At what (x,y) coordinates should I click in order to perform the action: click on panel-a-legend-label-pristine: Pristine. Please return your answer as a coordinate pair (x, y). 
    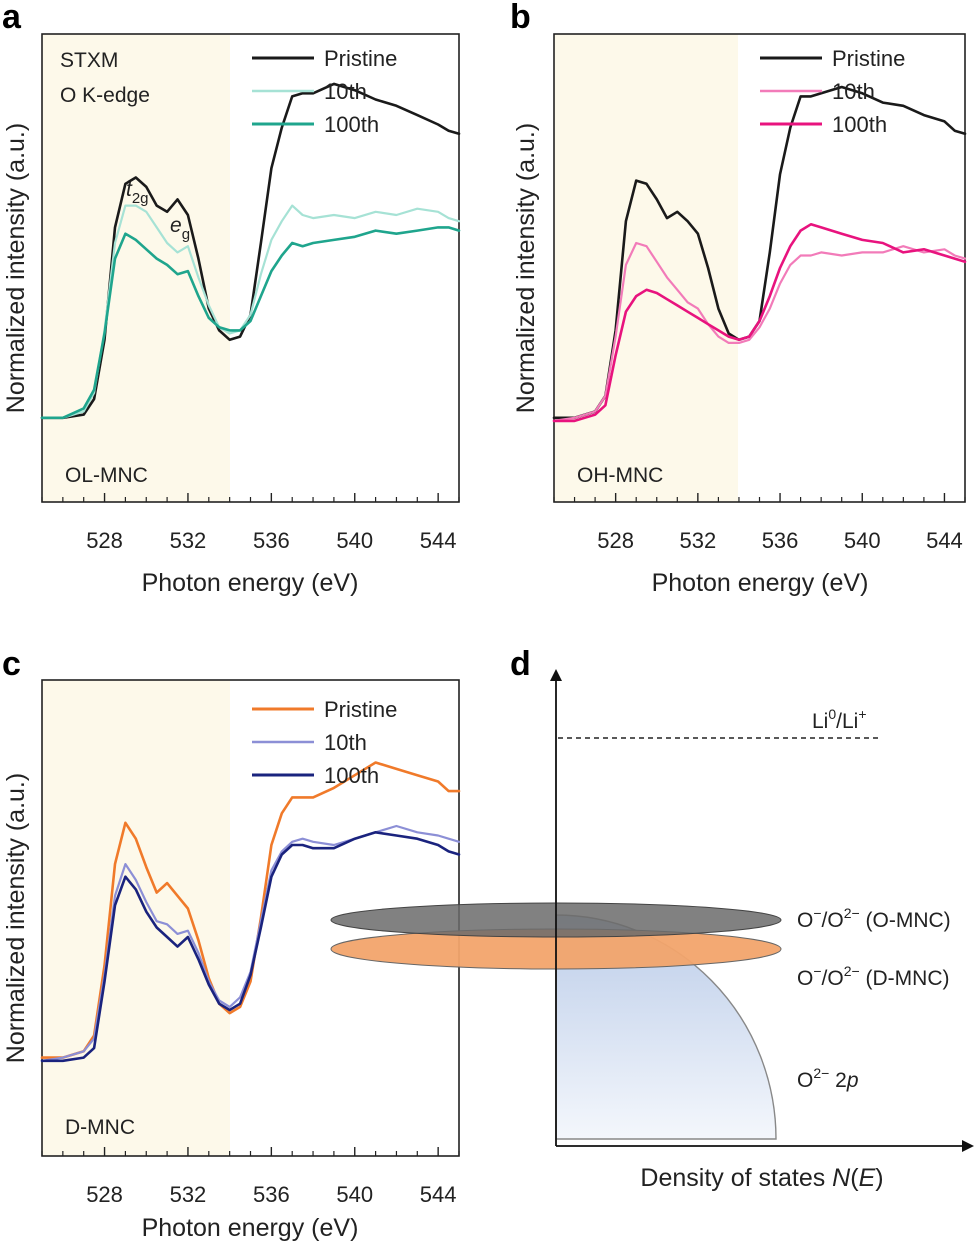
    Looking at the image, I should click on (360, 58).